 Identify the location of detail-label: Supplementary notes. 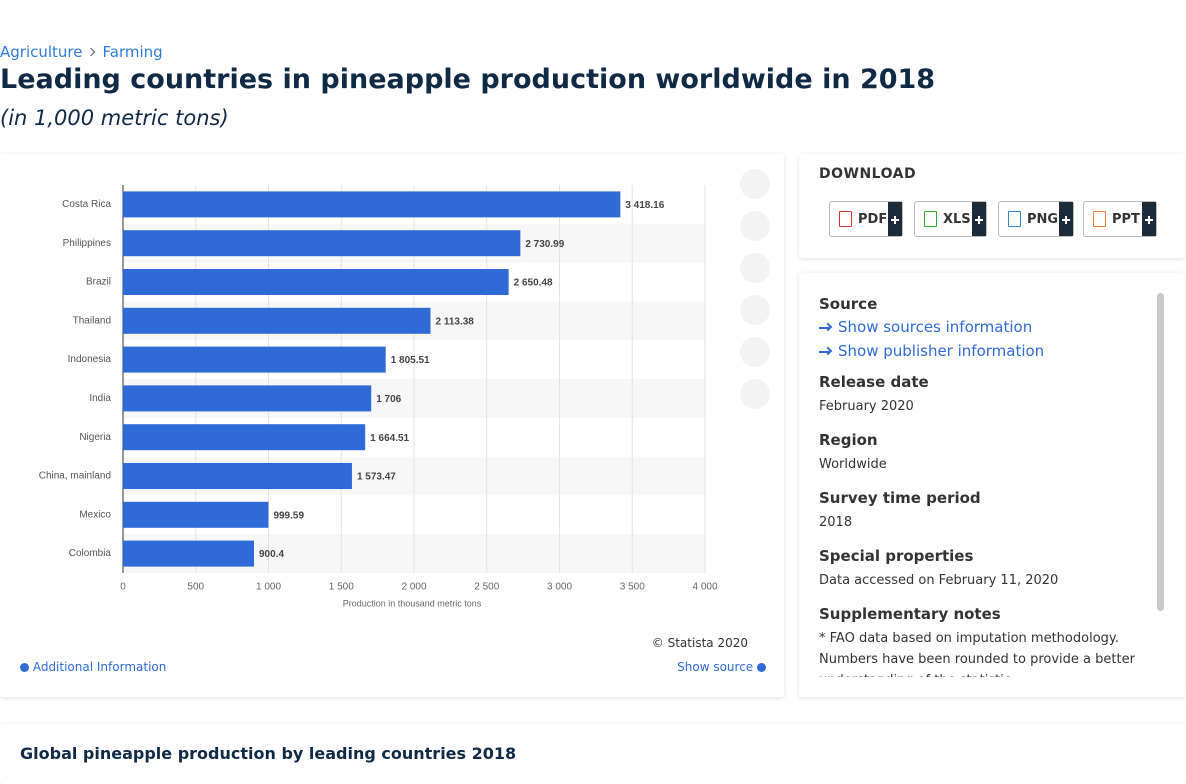
(910, 614).